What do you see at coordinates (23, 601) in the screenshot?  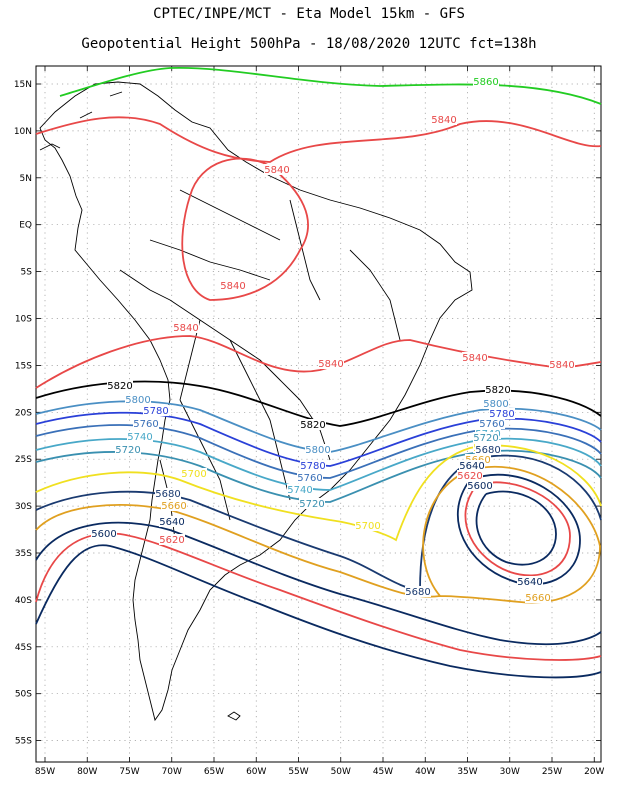 I see `lat-label: 40S` at bounding box center [23, 601].